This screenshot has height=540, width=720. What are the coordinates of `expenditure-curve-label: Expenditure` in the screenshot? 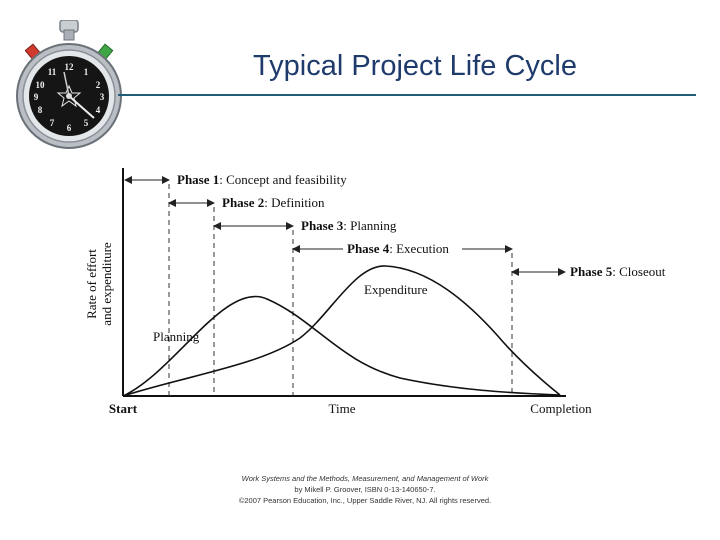 It's located at (396, 289).